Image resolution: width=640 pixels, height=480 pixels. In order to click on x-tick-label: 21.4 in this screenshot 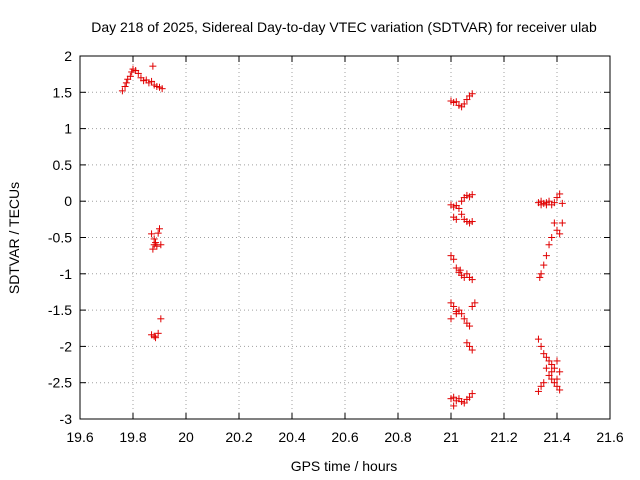, I will do `click(556, 437)`.